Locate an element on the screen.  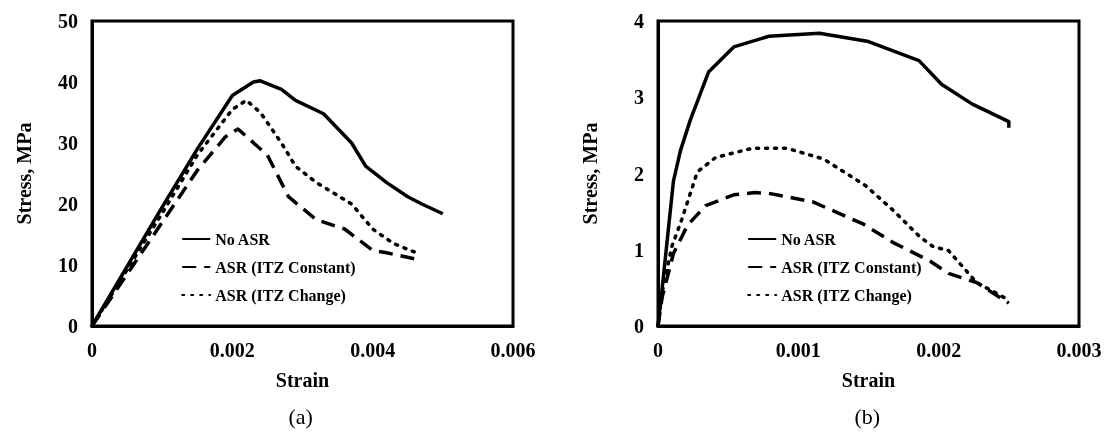
y-tick-label: 40 is located at coordinates (68, 82).